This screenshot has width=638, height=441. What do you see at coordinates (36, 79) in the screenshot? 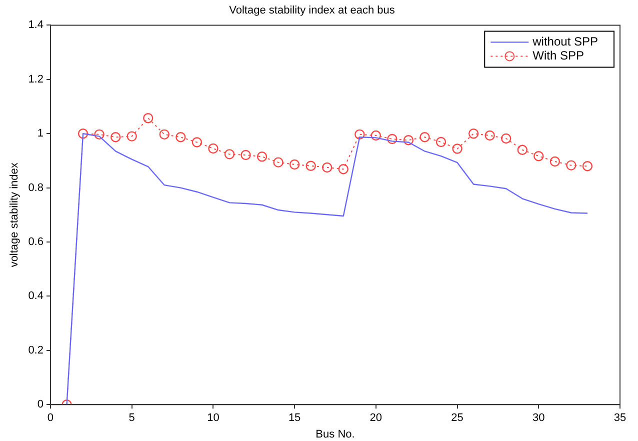
I see `y-tick-label: 1.2` at bounding box center [36, 79].